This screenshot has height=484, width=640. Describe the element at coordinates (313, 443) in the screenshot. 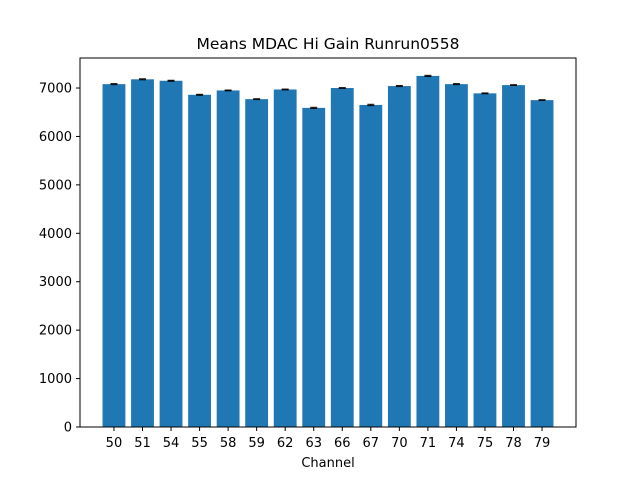

I see `x-tick-label: 63` at that location.